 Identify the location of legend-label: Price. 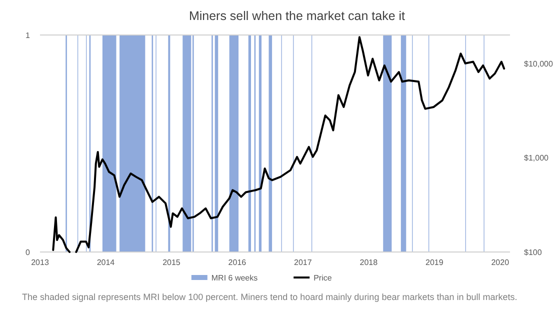
(323, 278).